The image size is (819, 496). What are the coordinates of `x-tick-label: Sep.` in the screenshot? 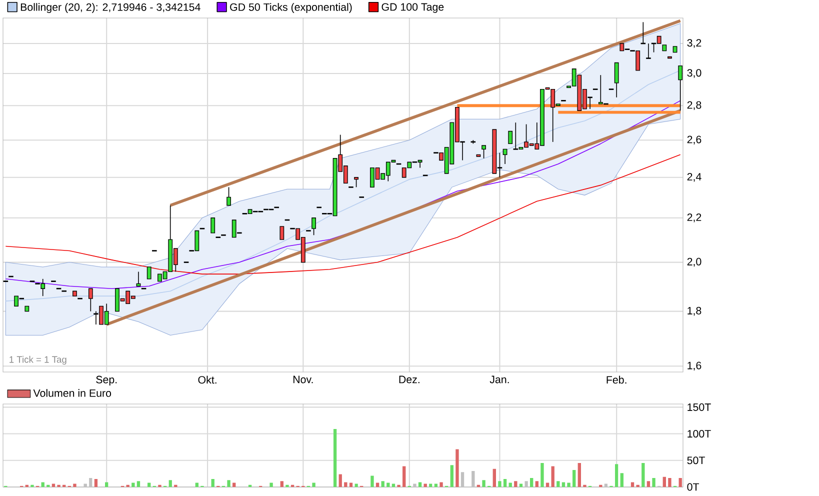 It's located at (106, 381).